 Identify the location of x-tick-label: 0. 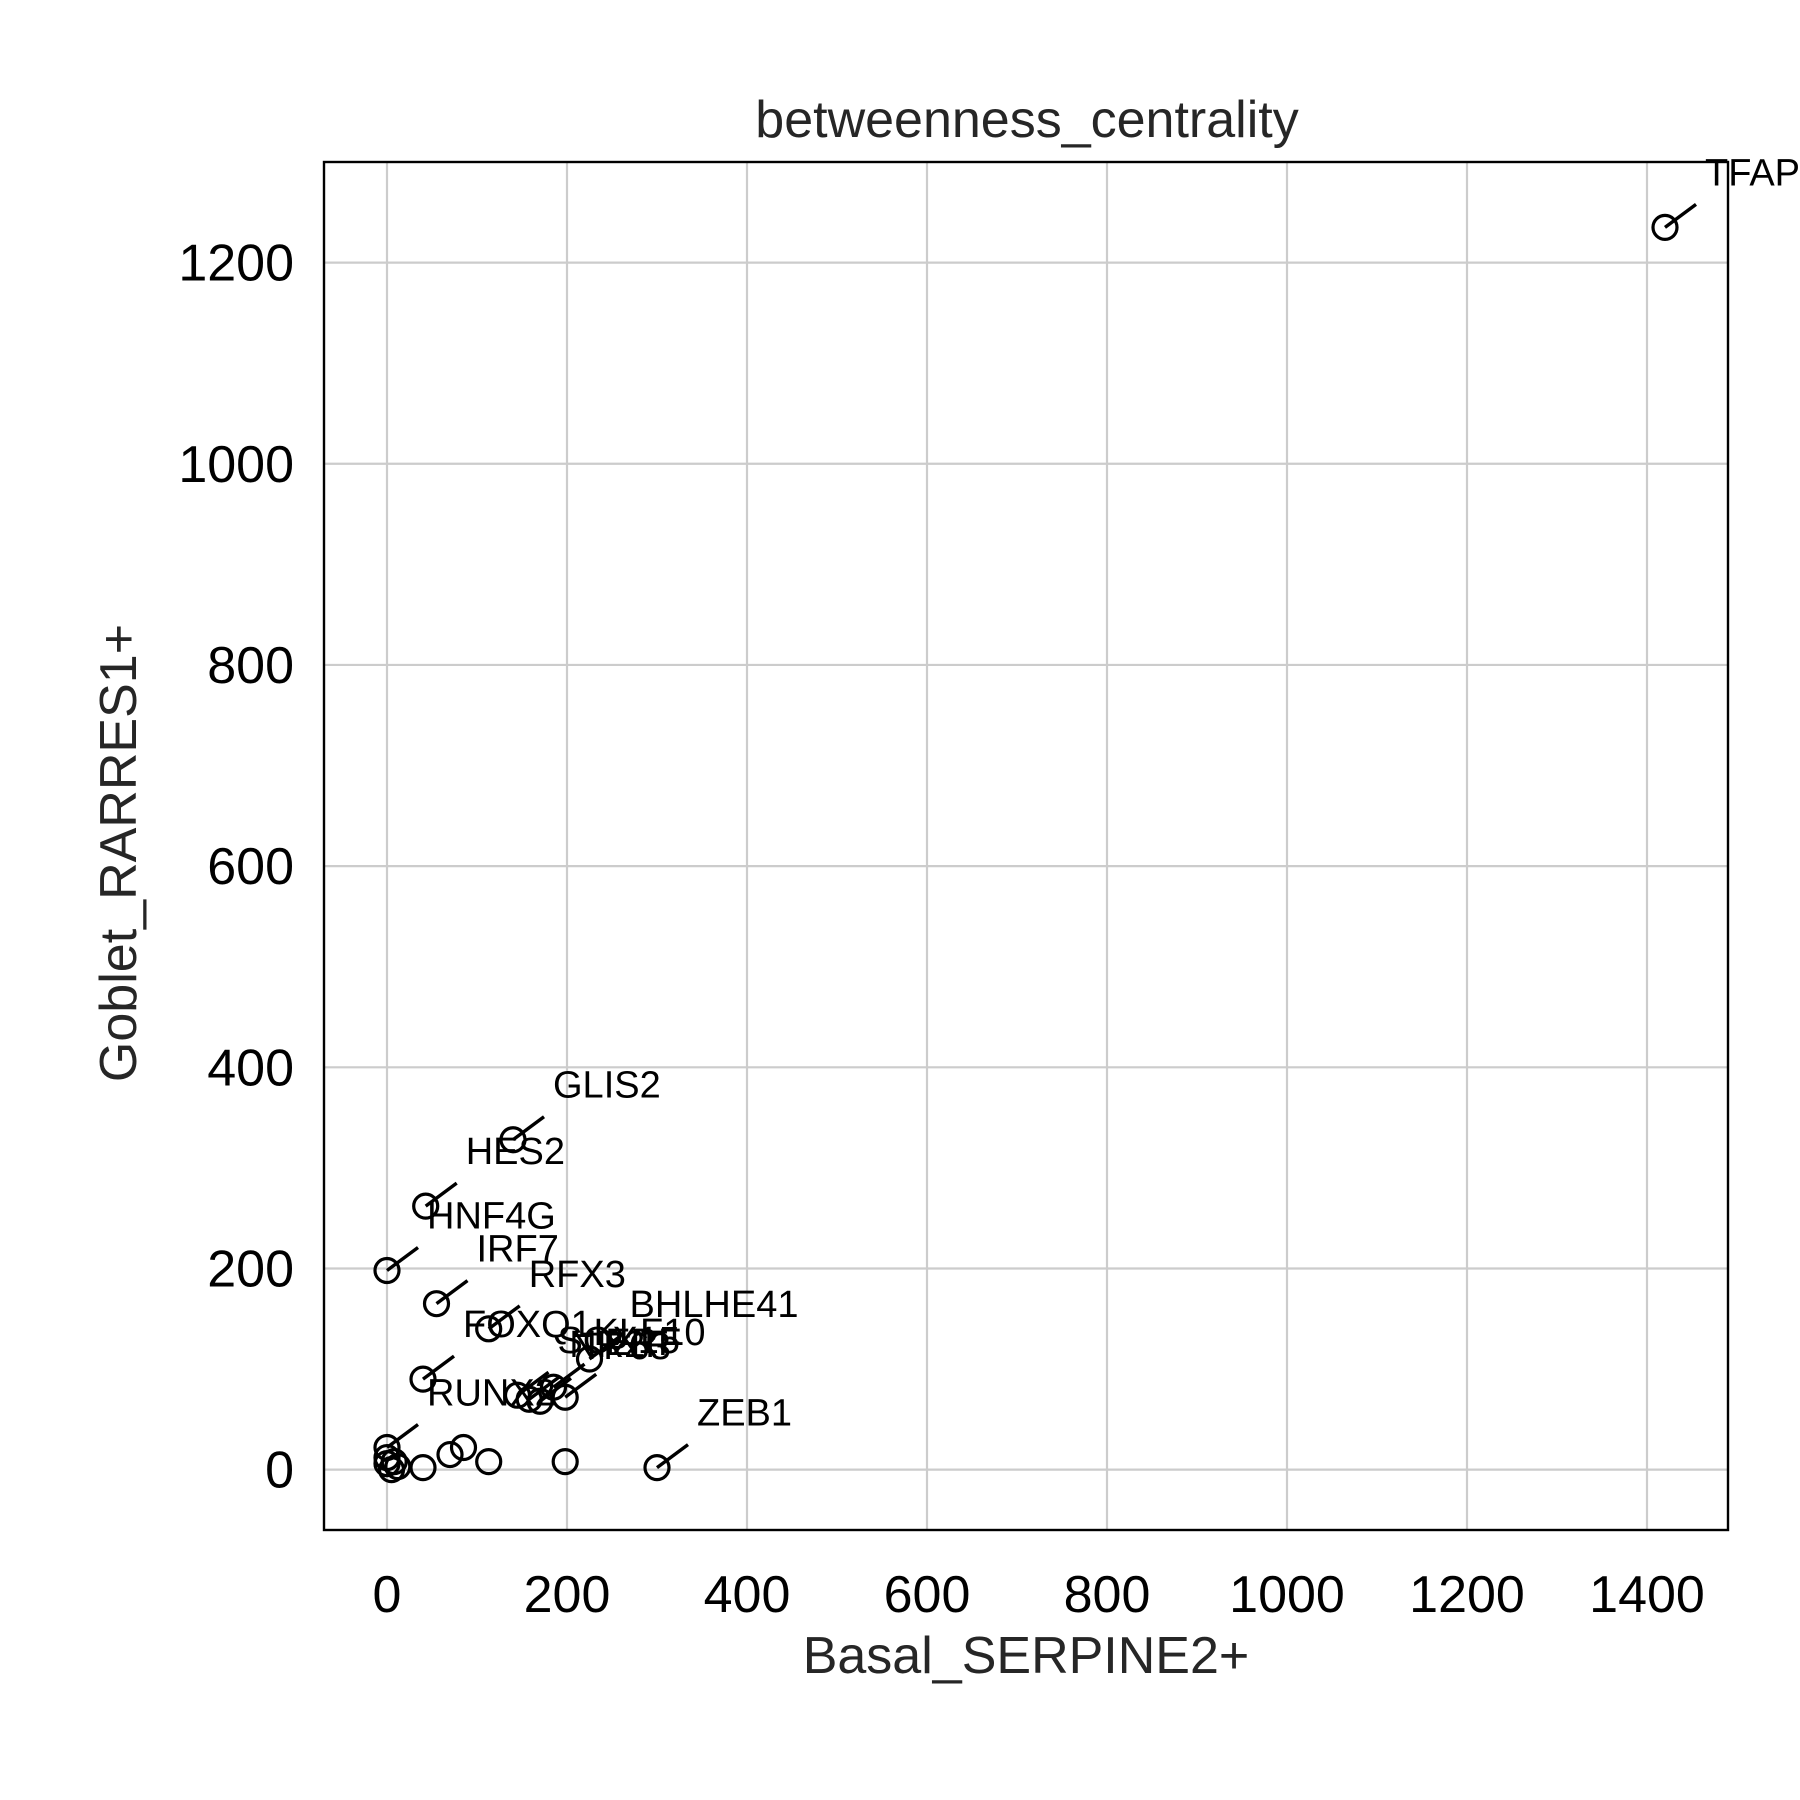
(387, 1595).